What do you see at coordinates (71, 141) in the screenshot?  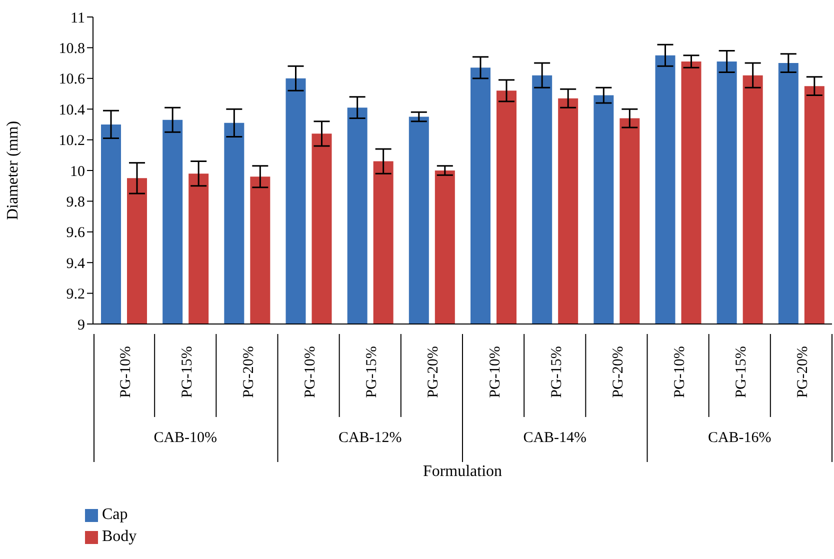 I see `y-tick-label: 10.2` at bounding box center [71, 141].